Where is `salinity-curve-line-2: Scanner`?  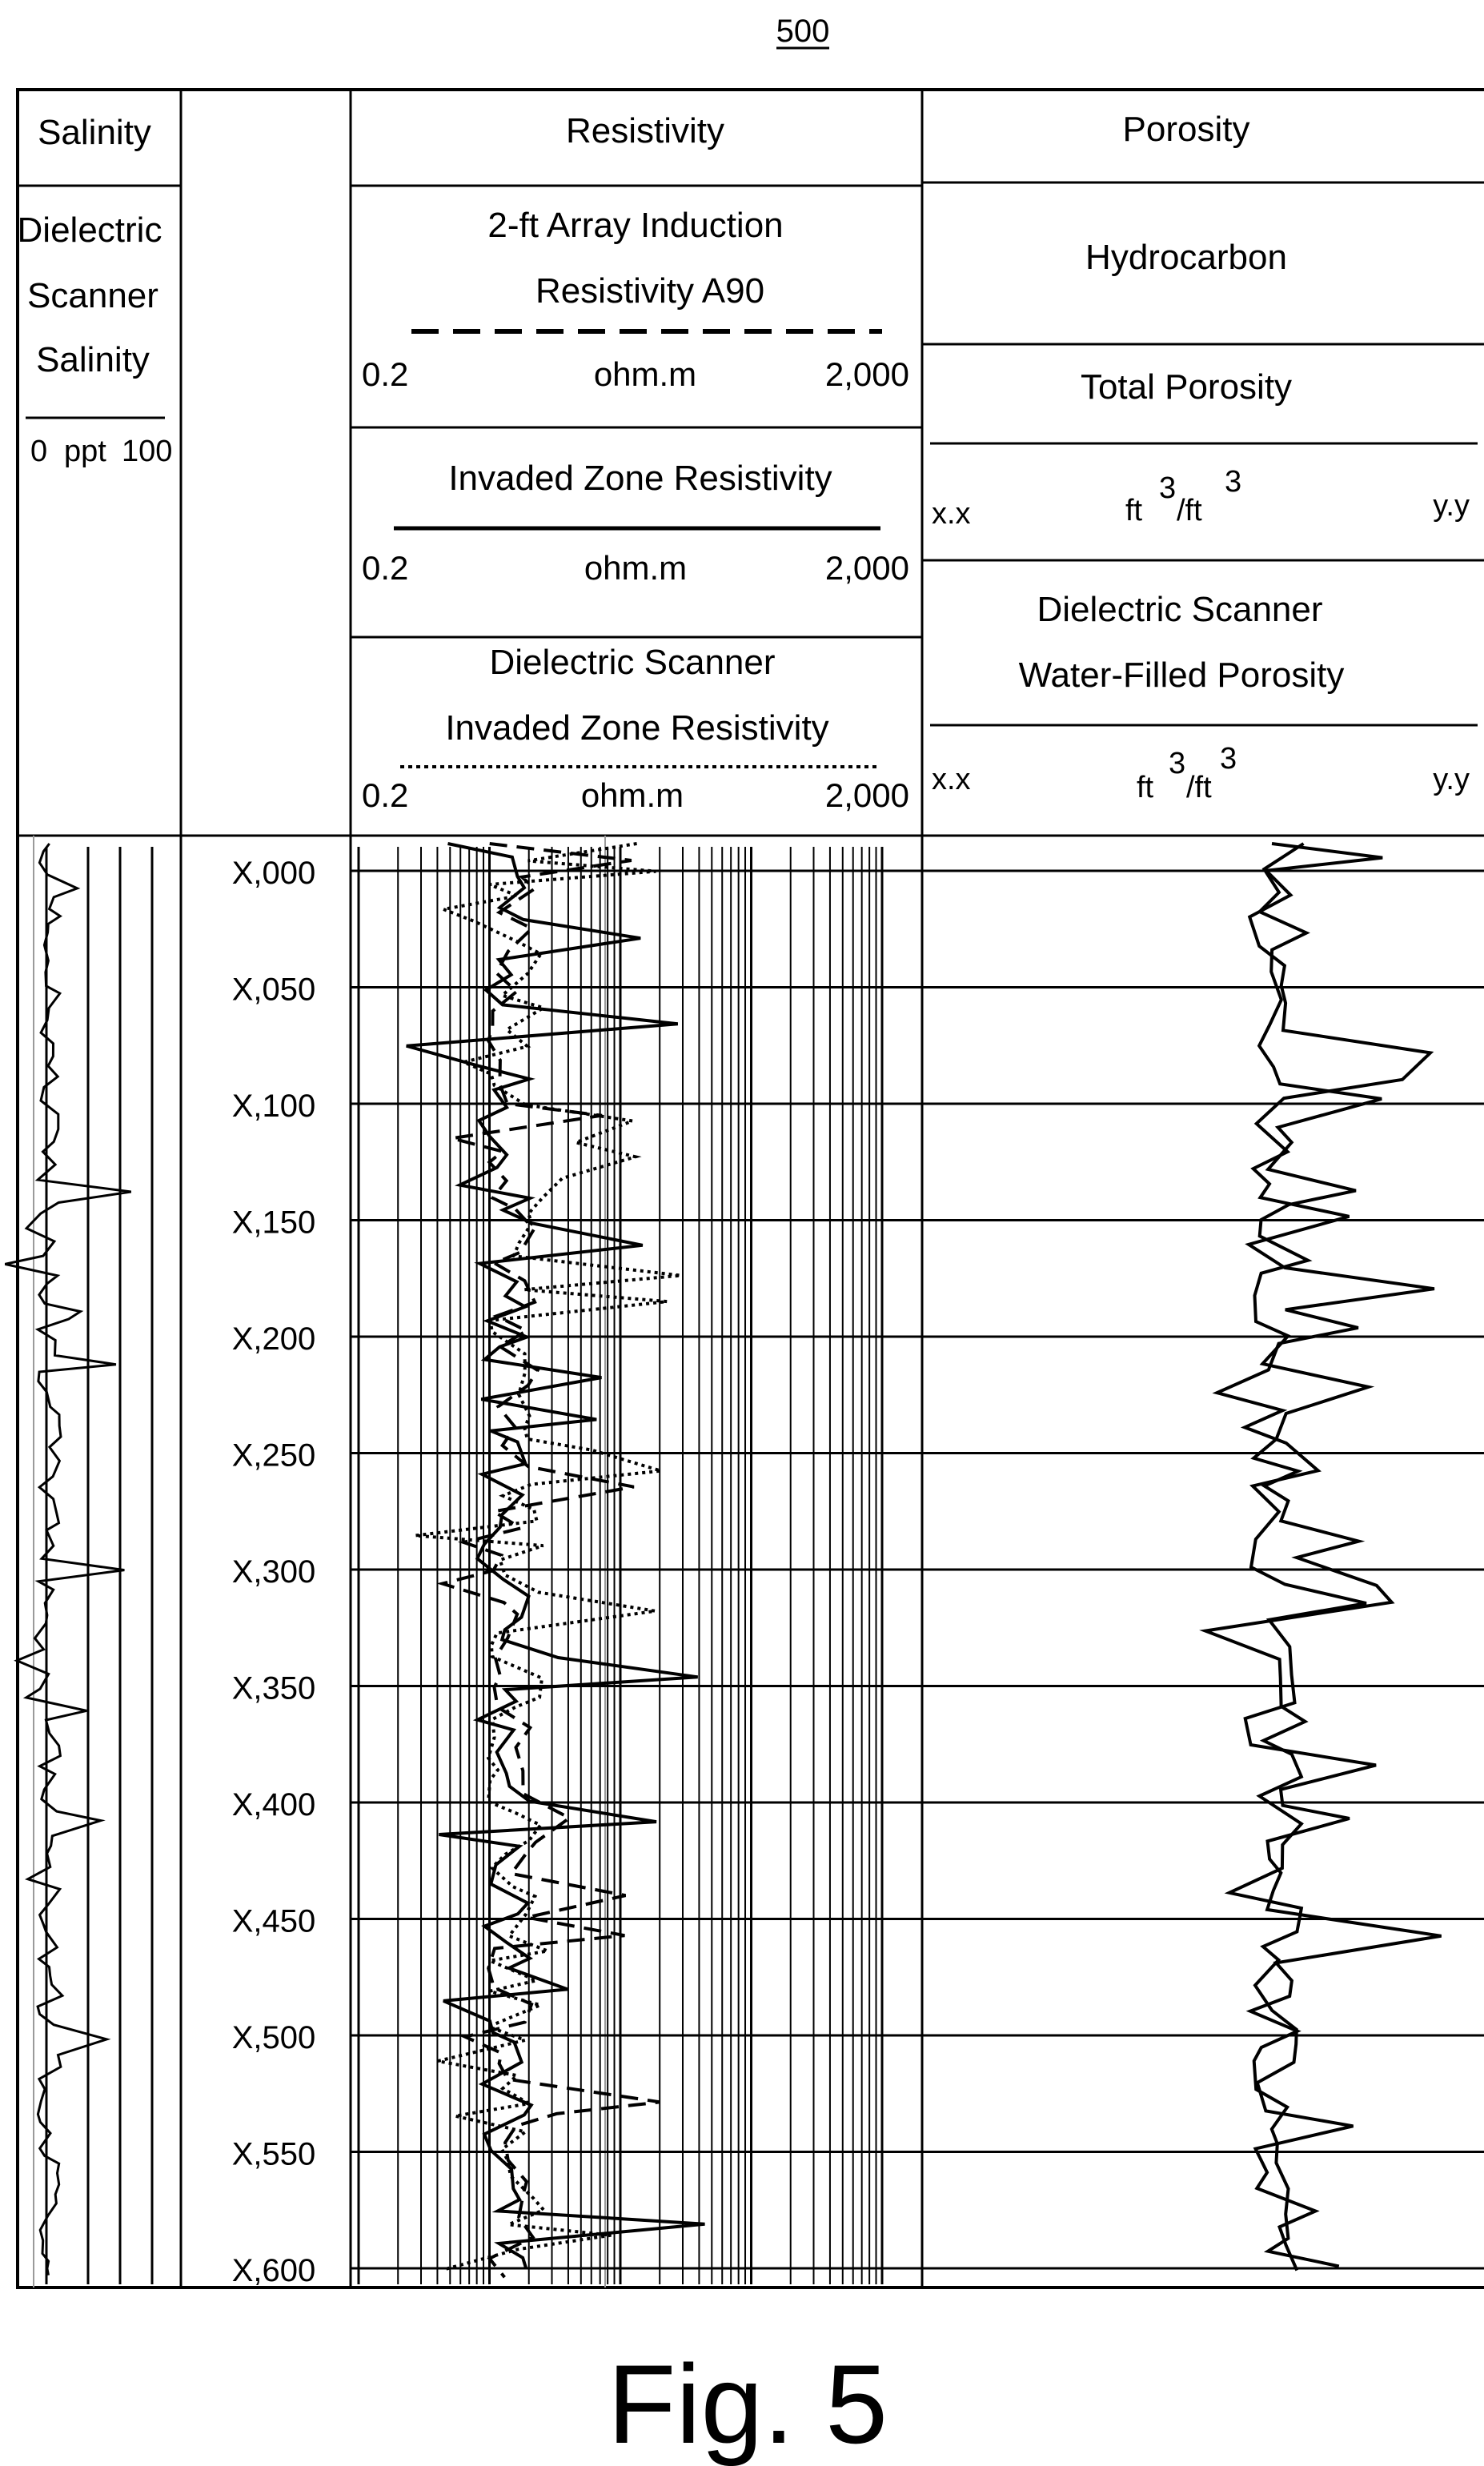
salinity-curve-line-2: Scanner is located at coordinates (92, 295).